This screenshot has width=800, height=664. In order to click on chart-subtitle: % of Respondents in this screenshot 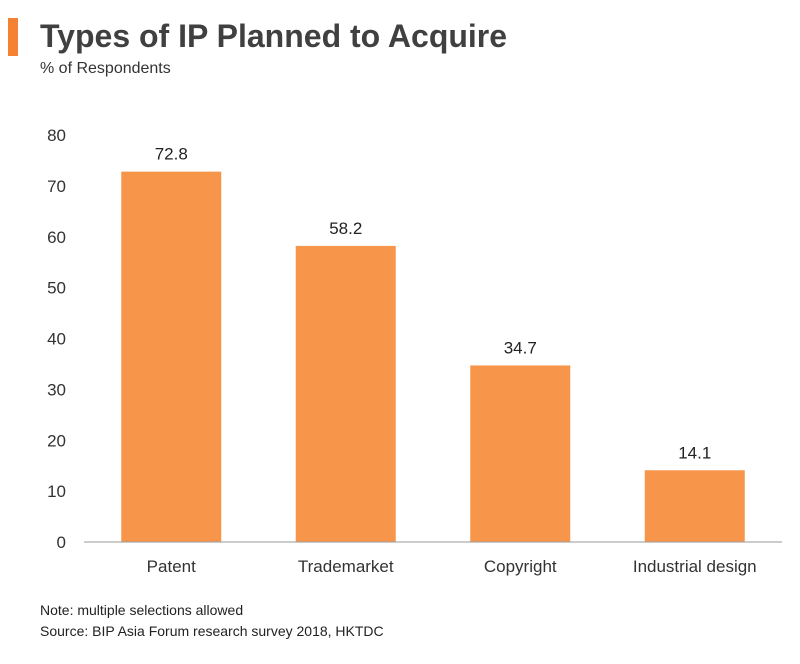, I will do `click(105, 68)`.